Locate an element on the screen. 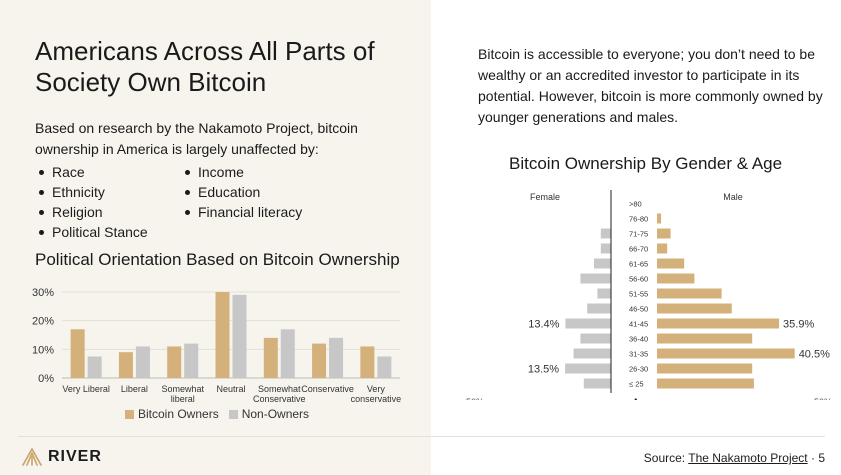  data-label-male: 40.5% is located at coordinates (814, 355).